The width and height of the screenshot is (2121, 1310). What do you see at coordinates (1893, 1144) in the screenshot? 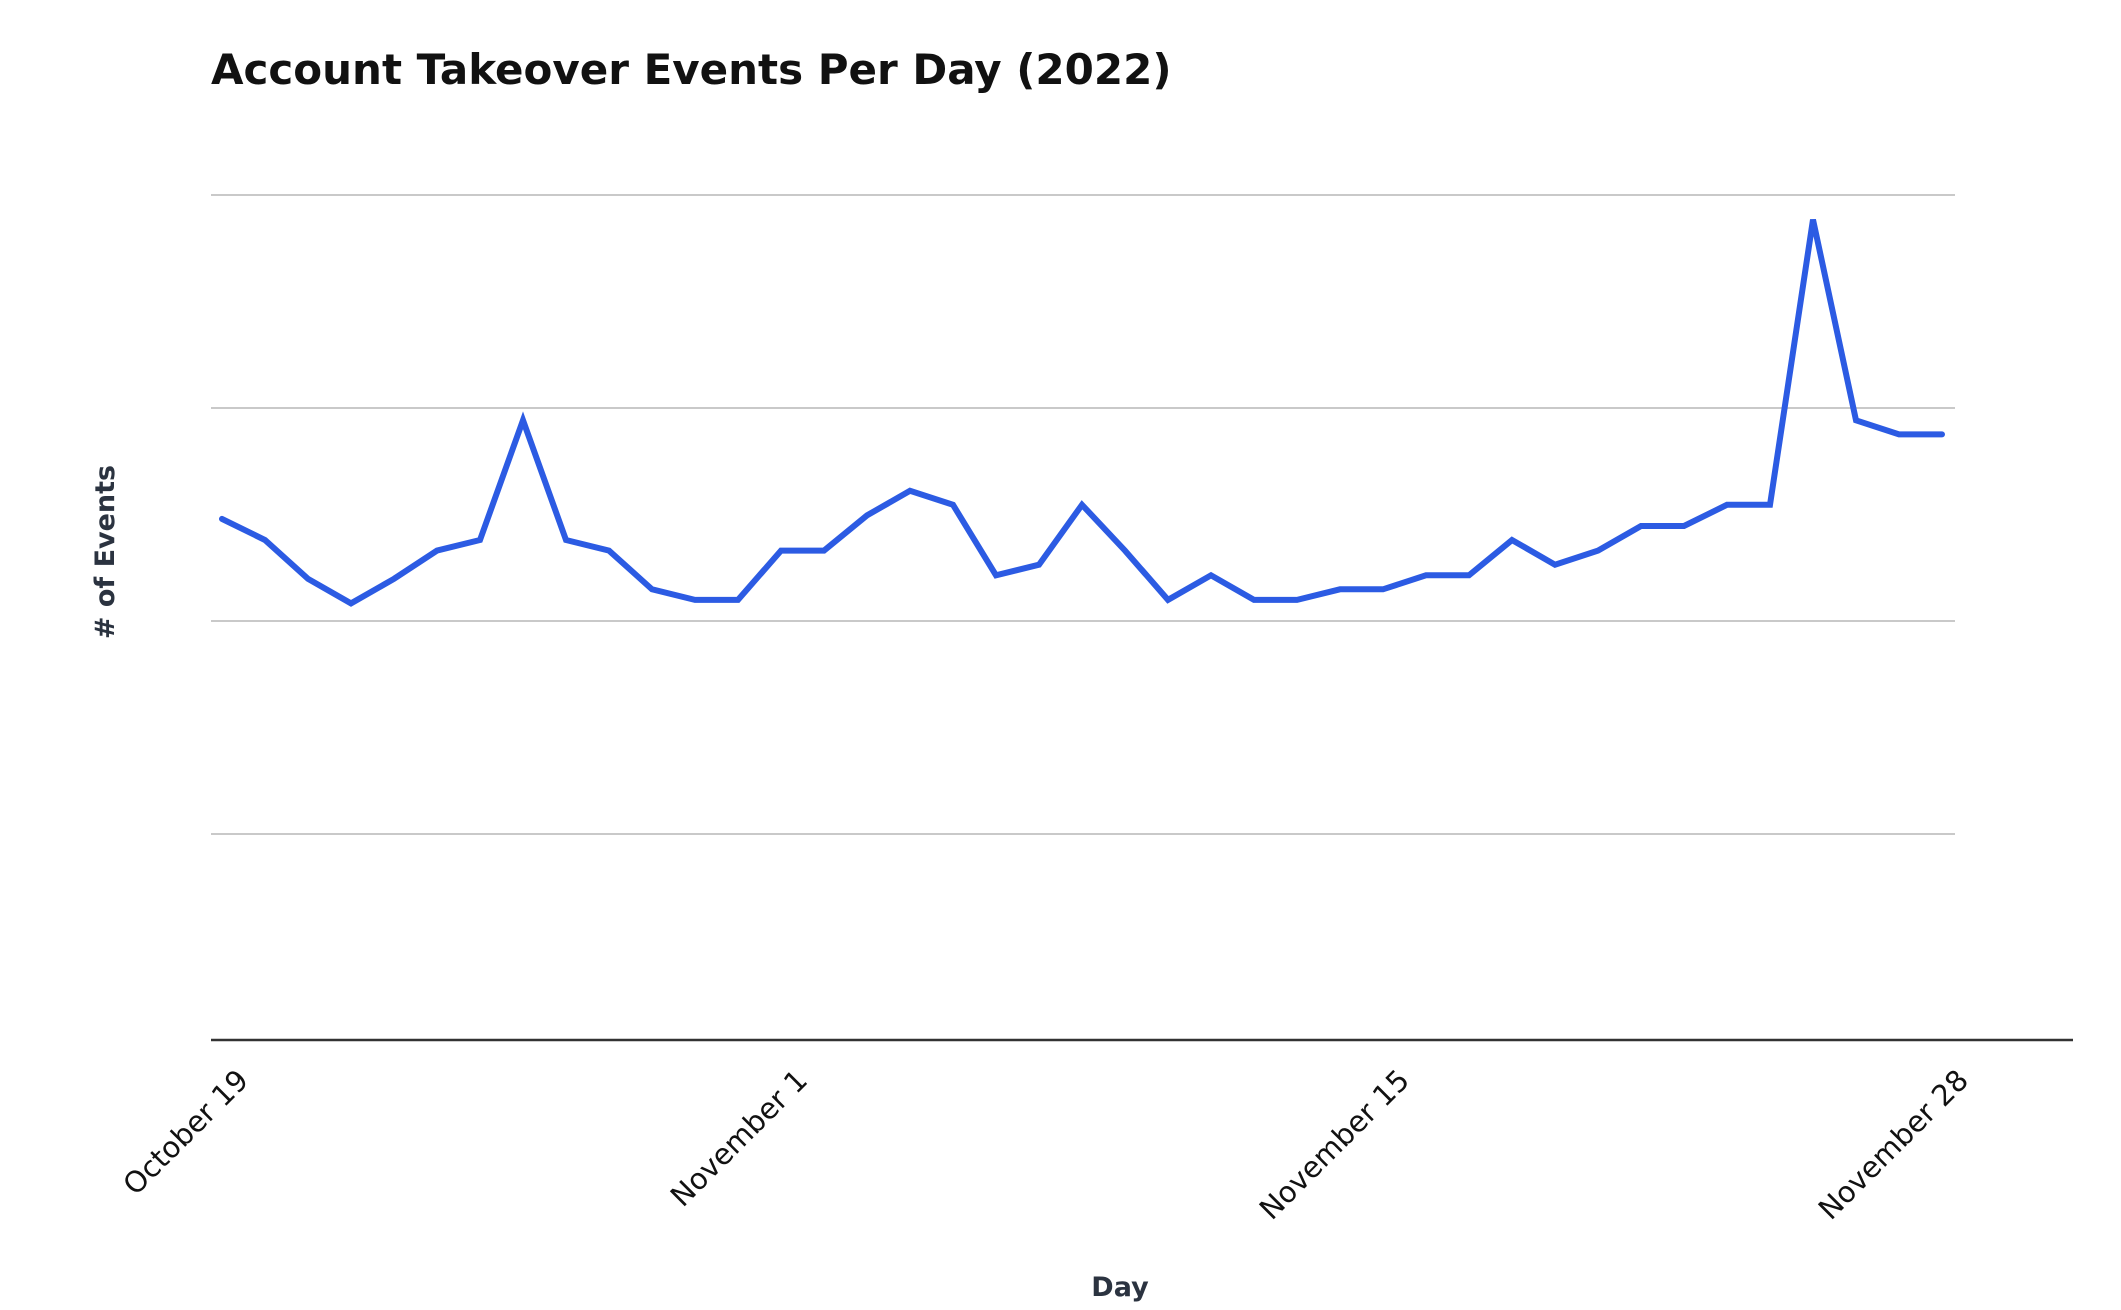
I see `x-tick-label: November 28` at bounding box center [1893, 1144].